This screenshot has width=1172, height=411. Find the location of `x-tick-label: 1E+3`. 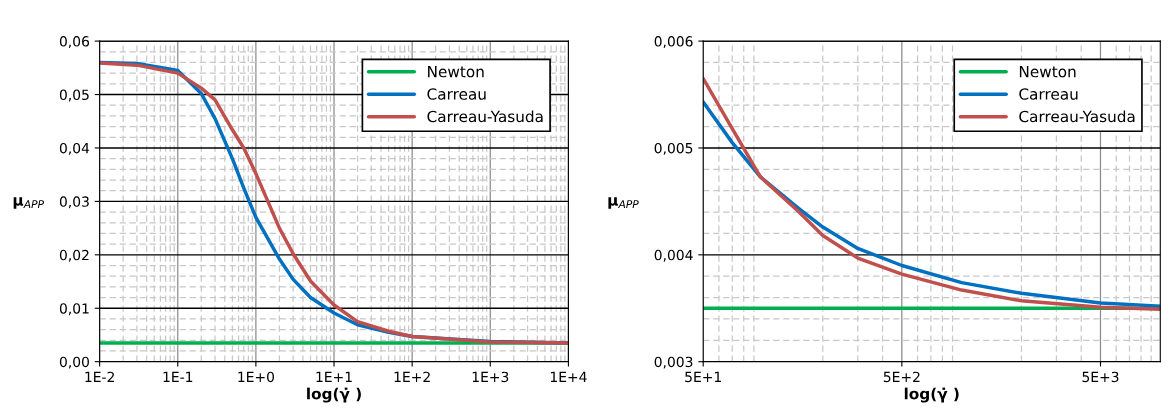

x-tick-label: 1E+3 is located at coordinates (490, 377).